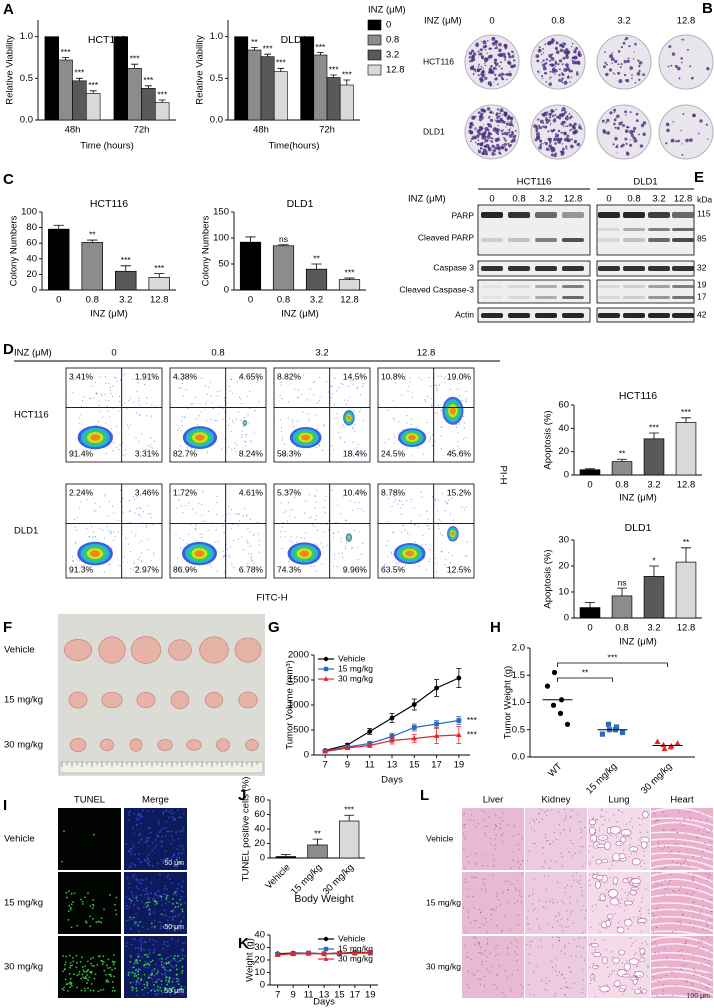 The width and height of the screenshot is (714, 1008). I want to click on alveolus, so click(600, 877).